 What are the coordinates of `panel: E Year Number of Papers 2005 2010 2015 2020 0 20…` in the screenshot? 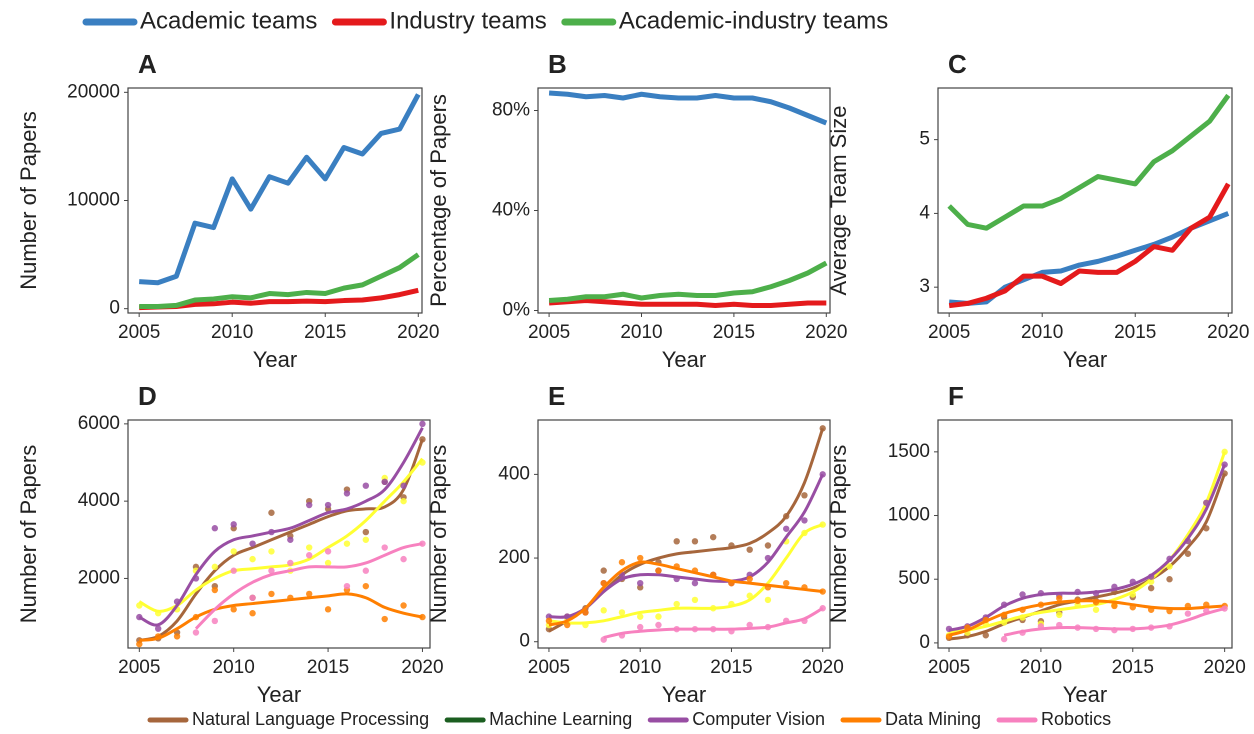 It's located at (635, 544).